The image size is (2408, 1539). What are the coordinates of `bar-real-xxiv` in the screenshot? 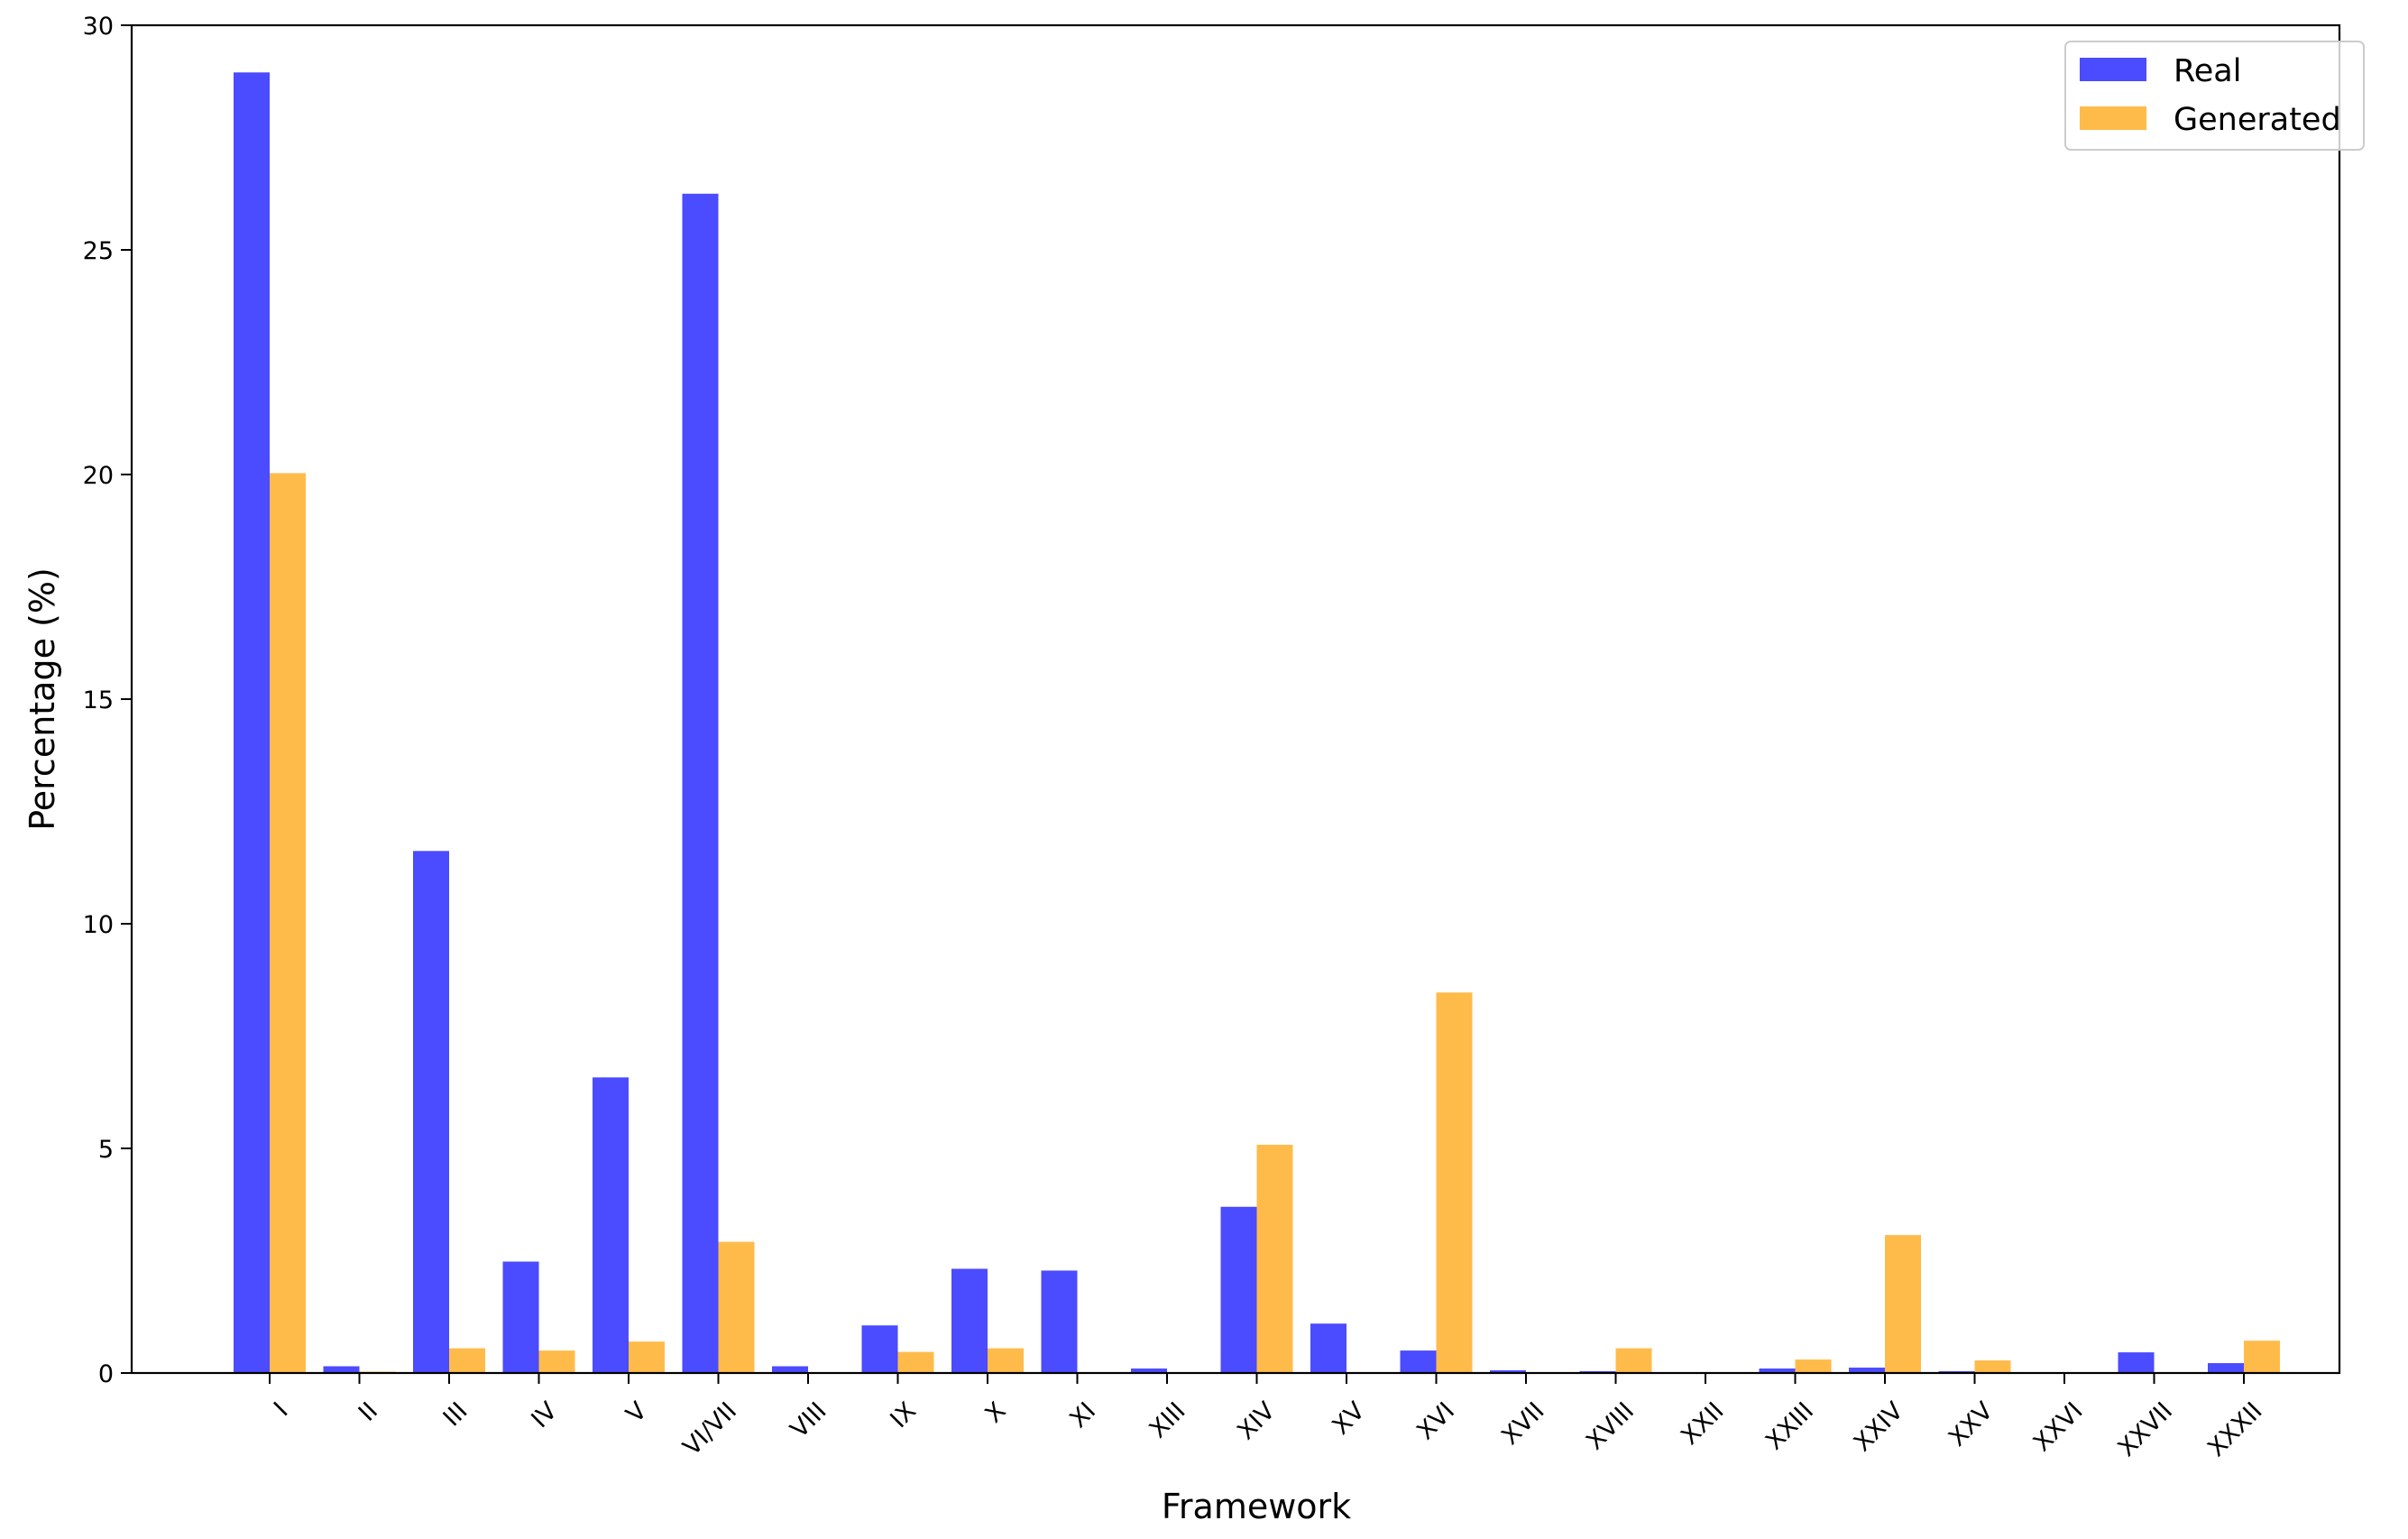 It's located at (1867, 1370).